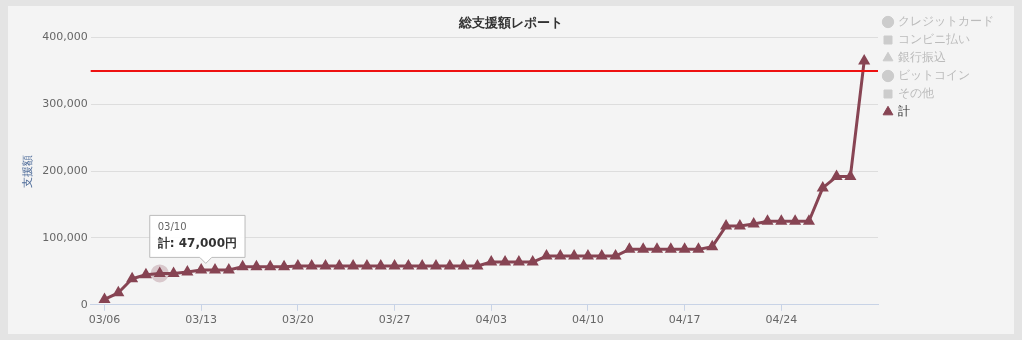  Describe the element at coordinates (201, 320) in the screenshot. I see `x-tick-label: 03/13` at that location.